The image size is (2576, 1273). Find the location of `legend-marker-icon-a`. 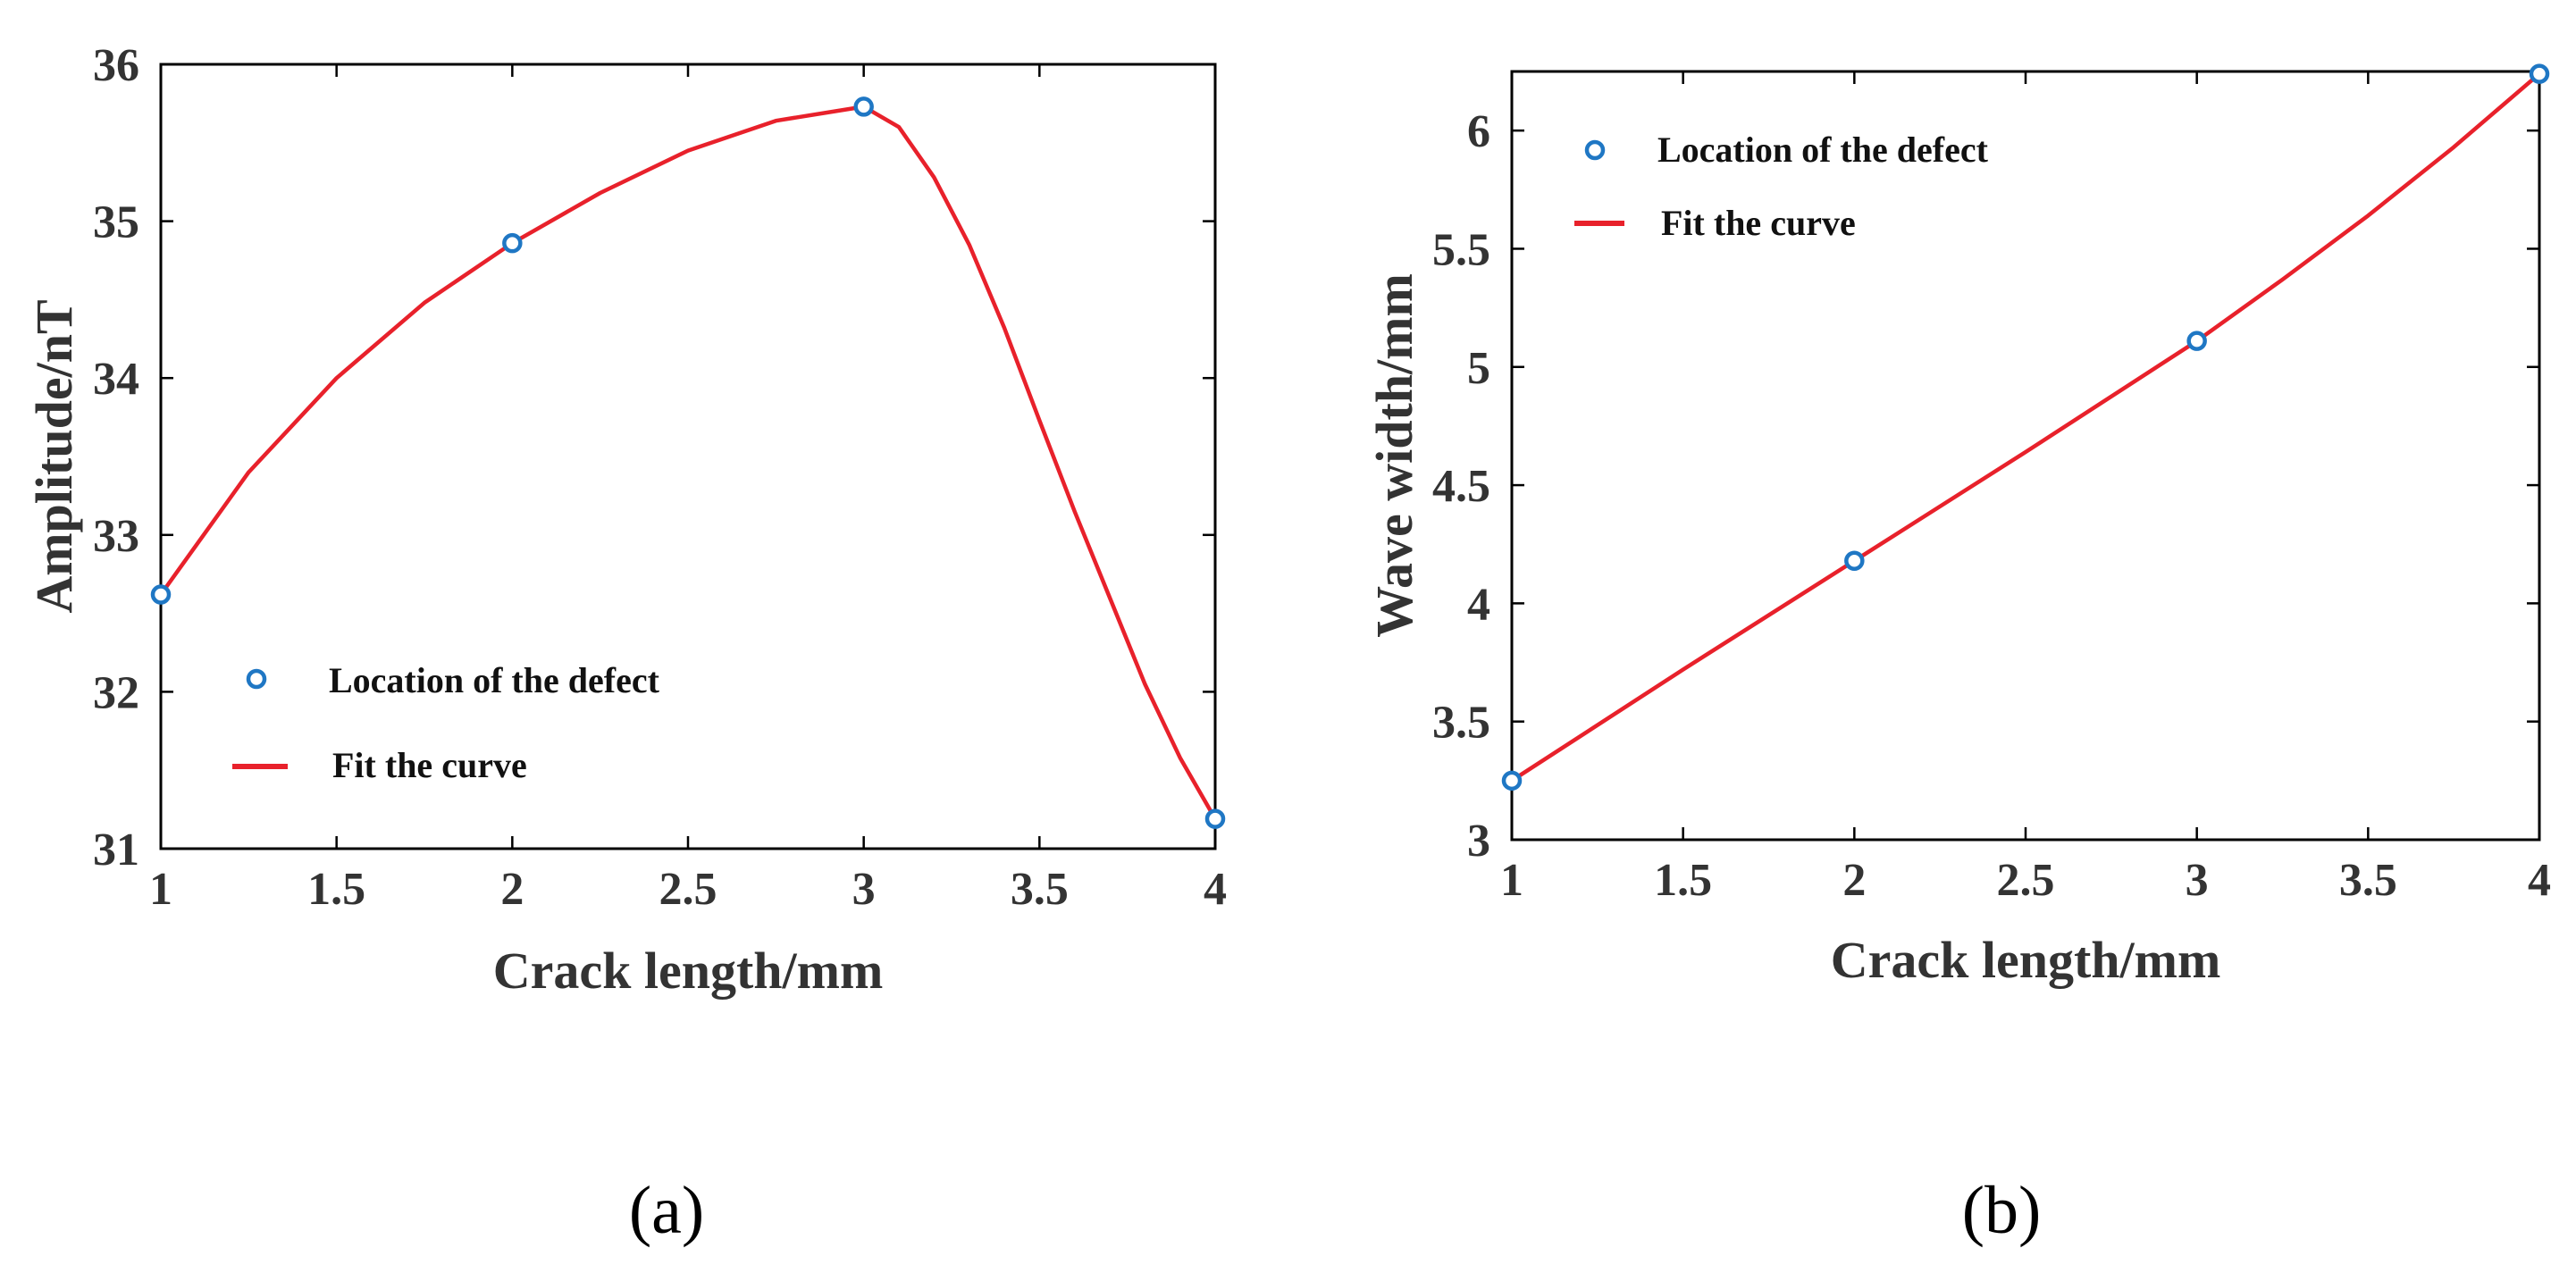

legend-marker-icon-a is located at coordinates (256, 679).